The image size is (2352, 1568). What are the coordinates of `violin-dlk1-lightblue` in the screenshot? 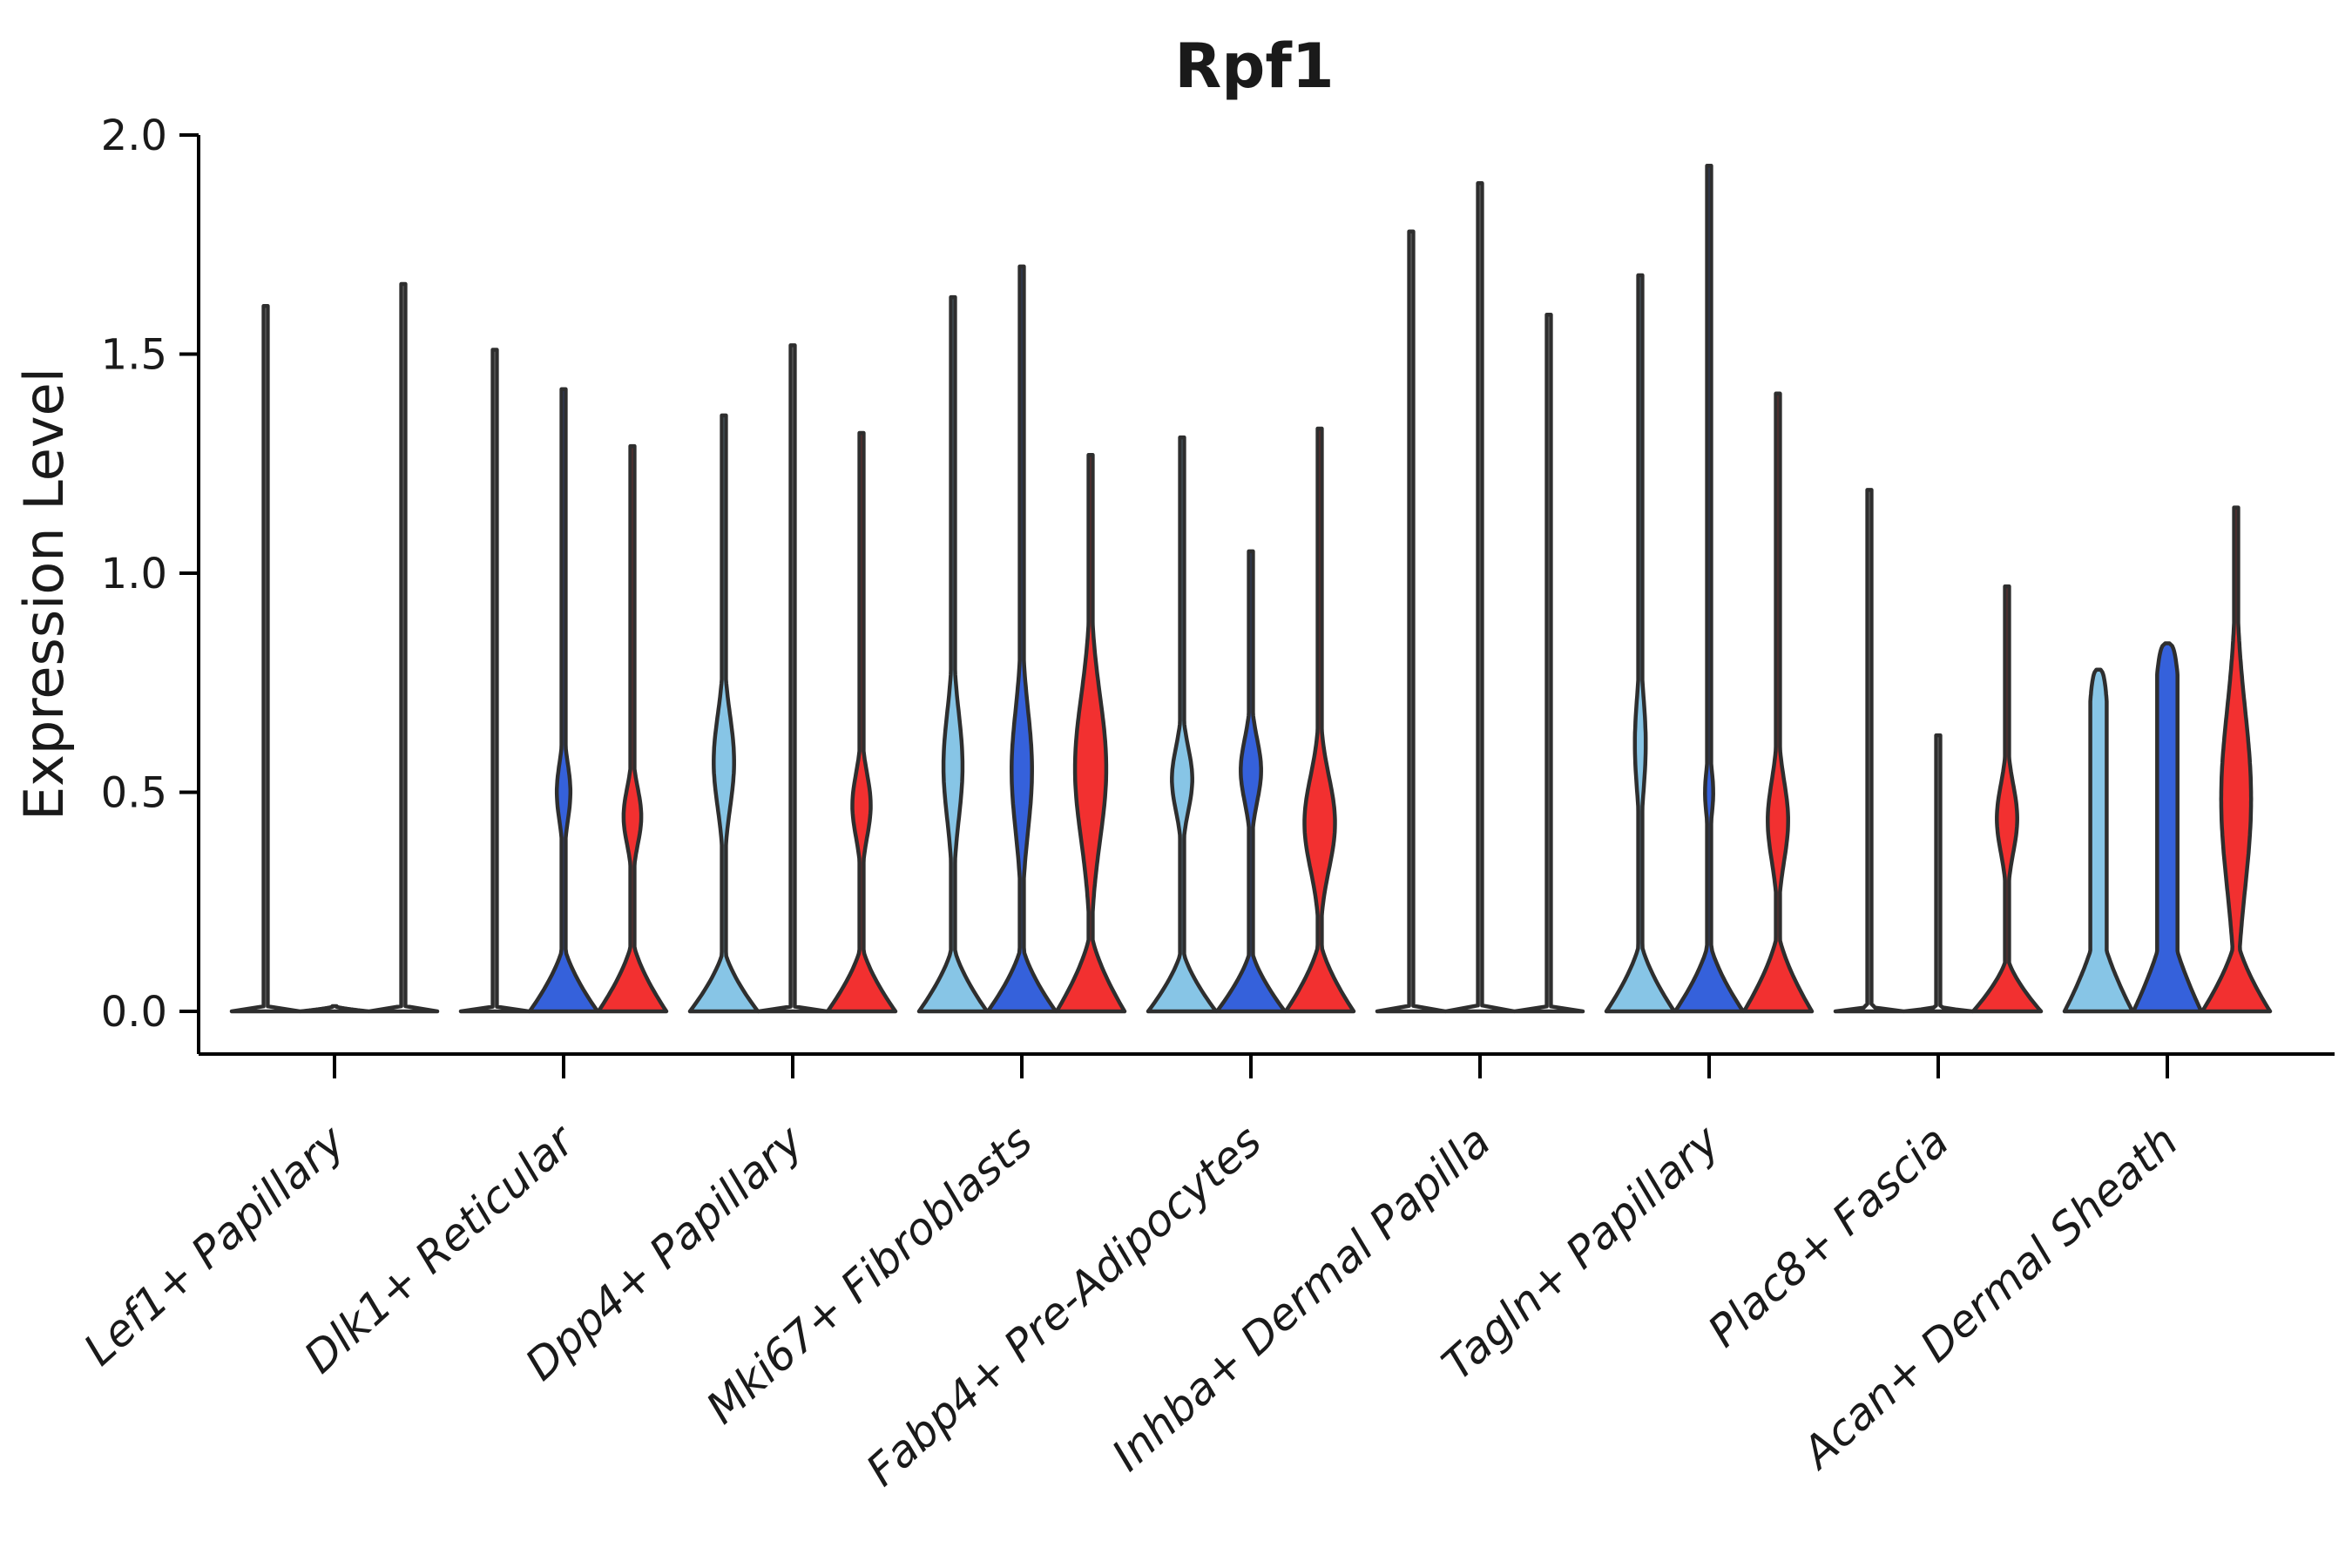 It's located at (495, 681).